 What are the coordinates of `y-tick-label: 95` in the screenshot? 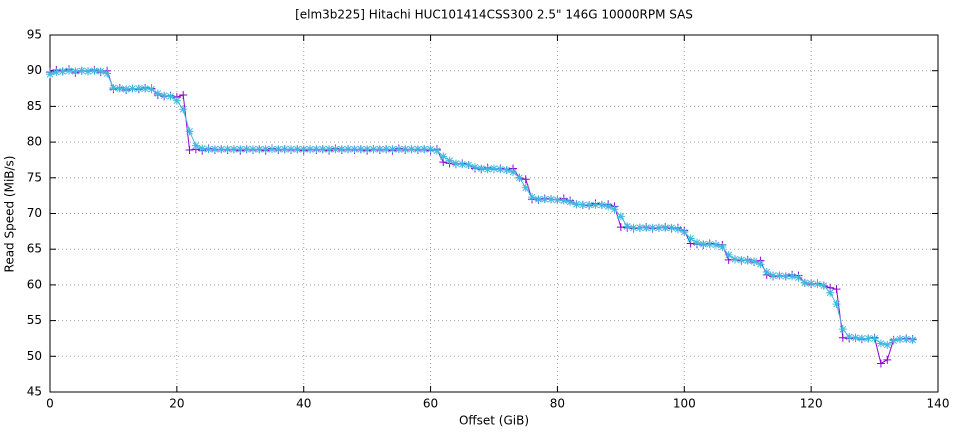 It's located at (34, 35).